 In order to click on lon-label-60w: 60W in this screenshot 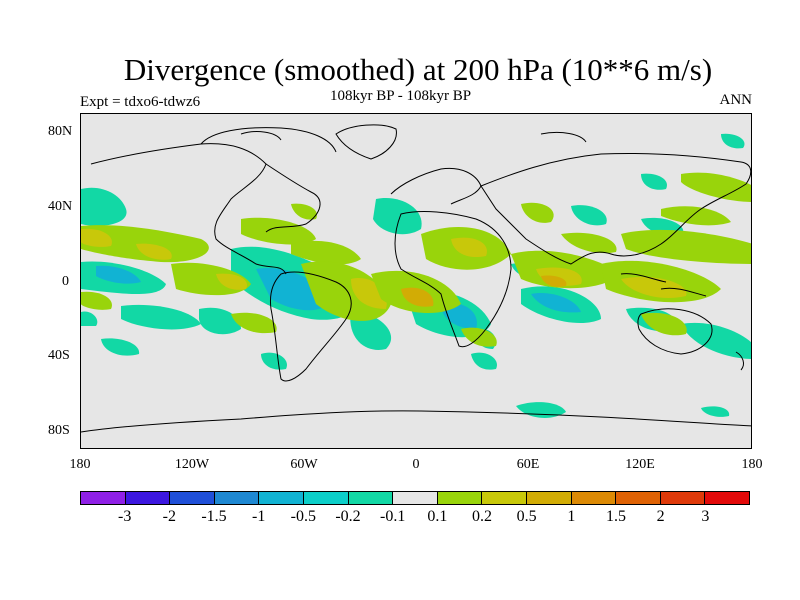, I will do `click(304, 464)`.